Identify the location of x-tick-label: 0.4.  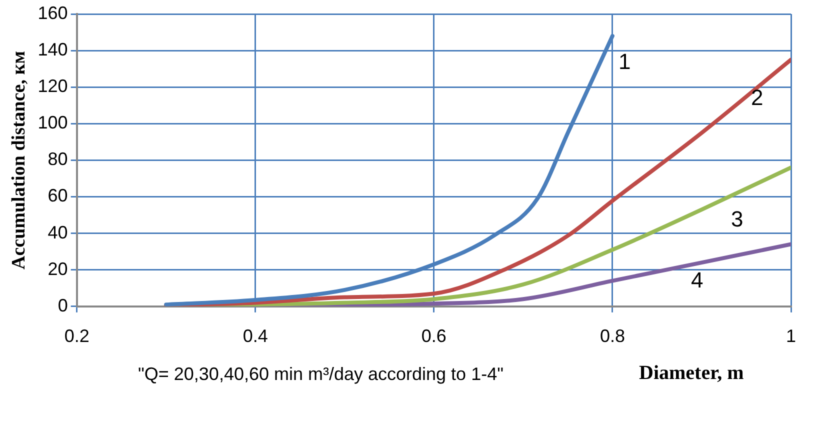
(255, 336).